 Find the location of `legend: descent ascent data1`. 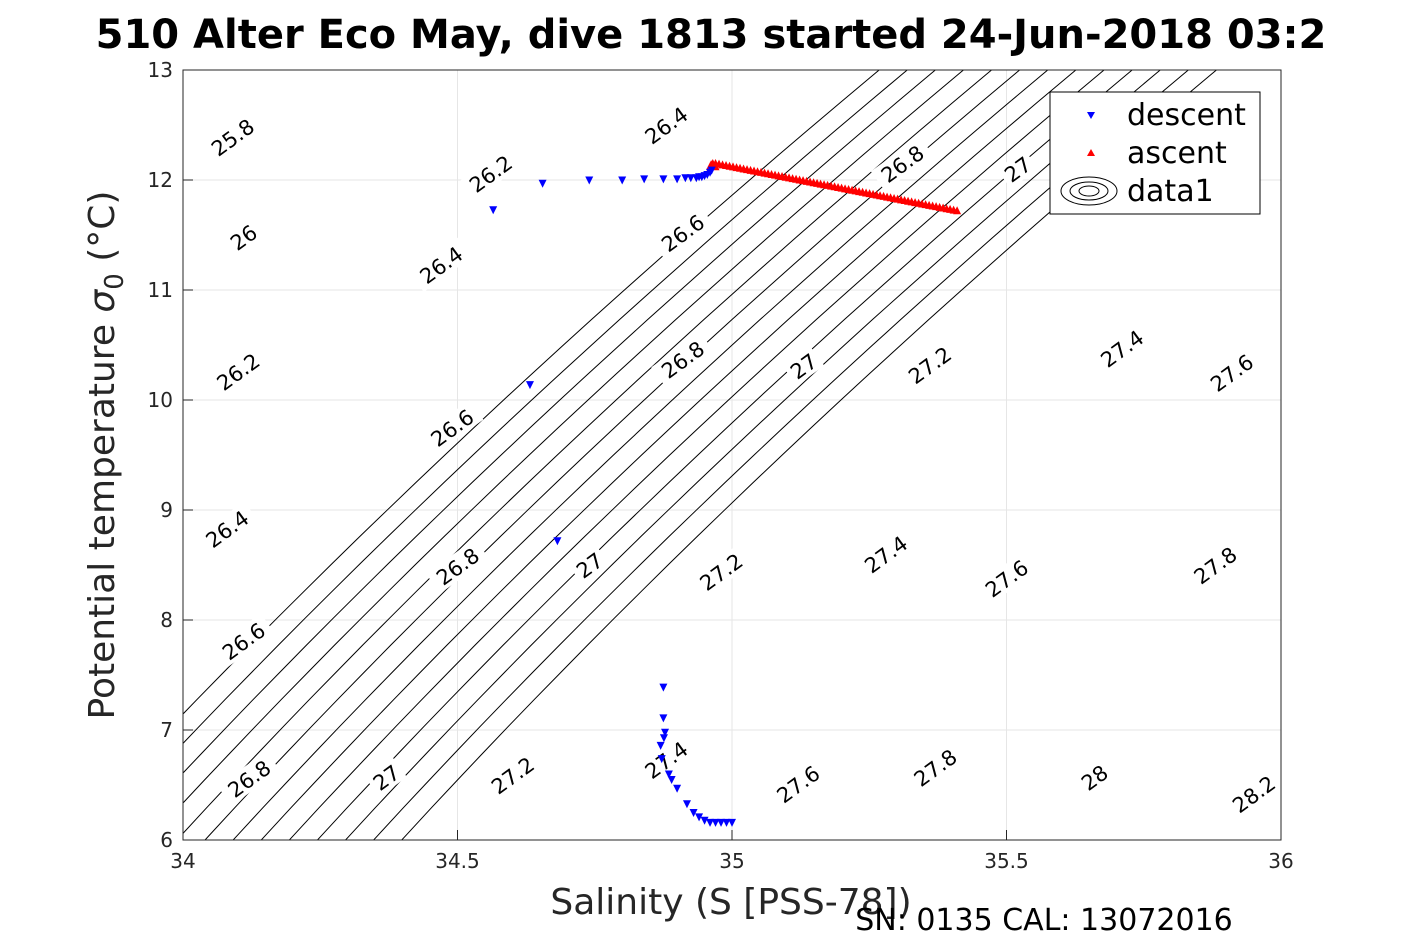

legend: descent ascent data1 is located at coordinates (1155, 153).